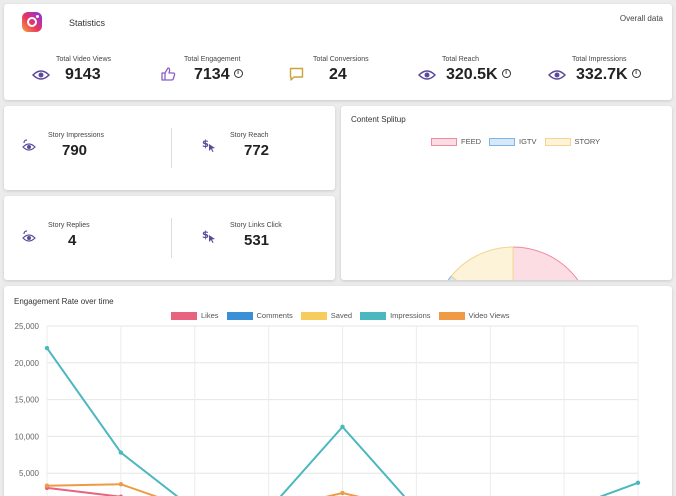 The image size is (676, 496). I want to click on legend-label: Comments, so click(274, 315).